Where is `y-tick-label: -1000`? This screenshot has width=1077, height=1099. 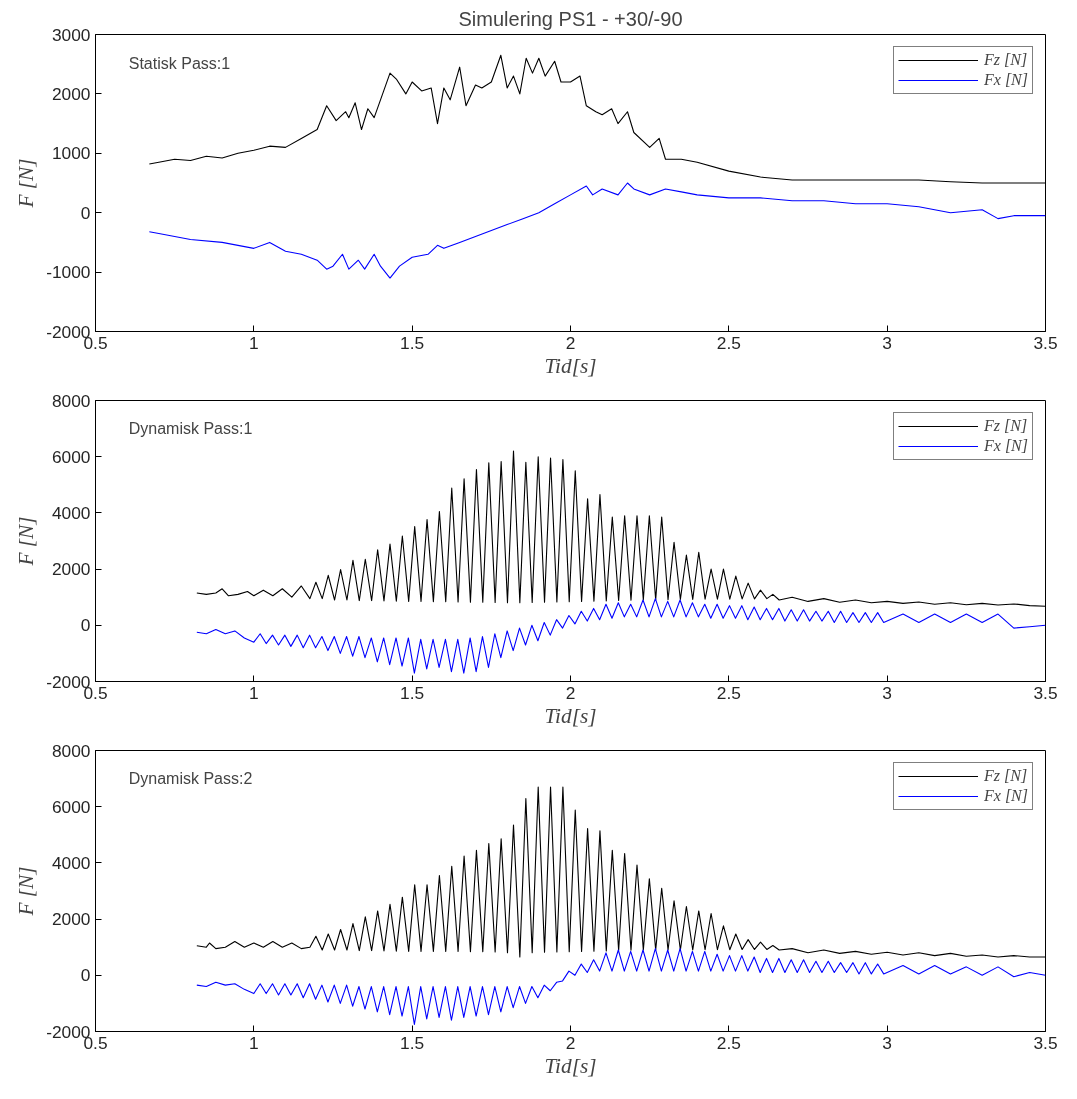 y-tick-label: -1000 is located at coordinates (68, 272).